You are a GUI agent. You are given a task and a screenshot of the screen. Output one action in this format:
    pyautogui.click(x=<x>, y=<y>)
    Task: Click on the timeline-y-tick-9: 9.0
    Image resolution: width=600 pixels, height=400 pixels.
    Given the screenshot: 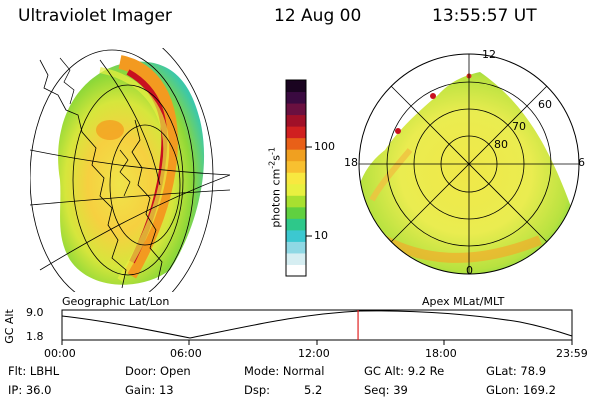 What is the action you would take?
    pyautogui.click(x=35, y=312)
    